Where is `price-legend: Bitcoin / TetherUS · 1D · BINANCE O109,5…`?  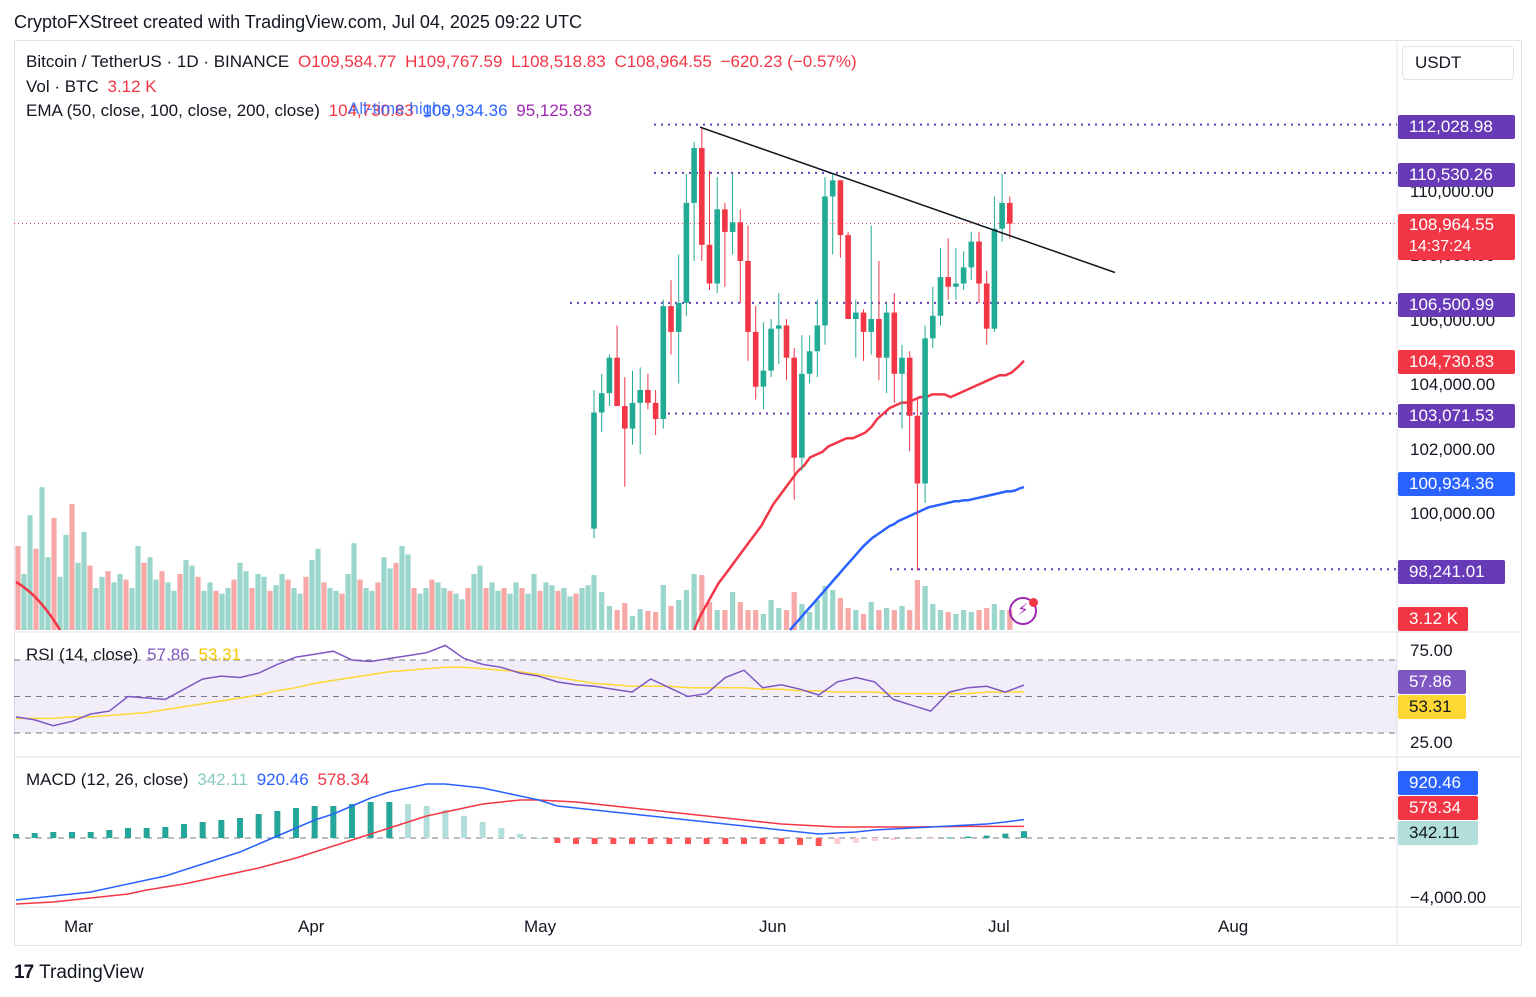
price-legend: Bitcoin / TetherUS · 1D · BINANCE O109,5… is located at coordinates (443, 62).